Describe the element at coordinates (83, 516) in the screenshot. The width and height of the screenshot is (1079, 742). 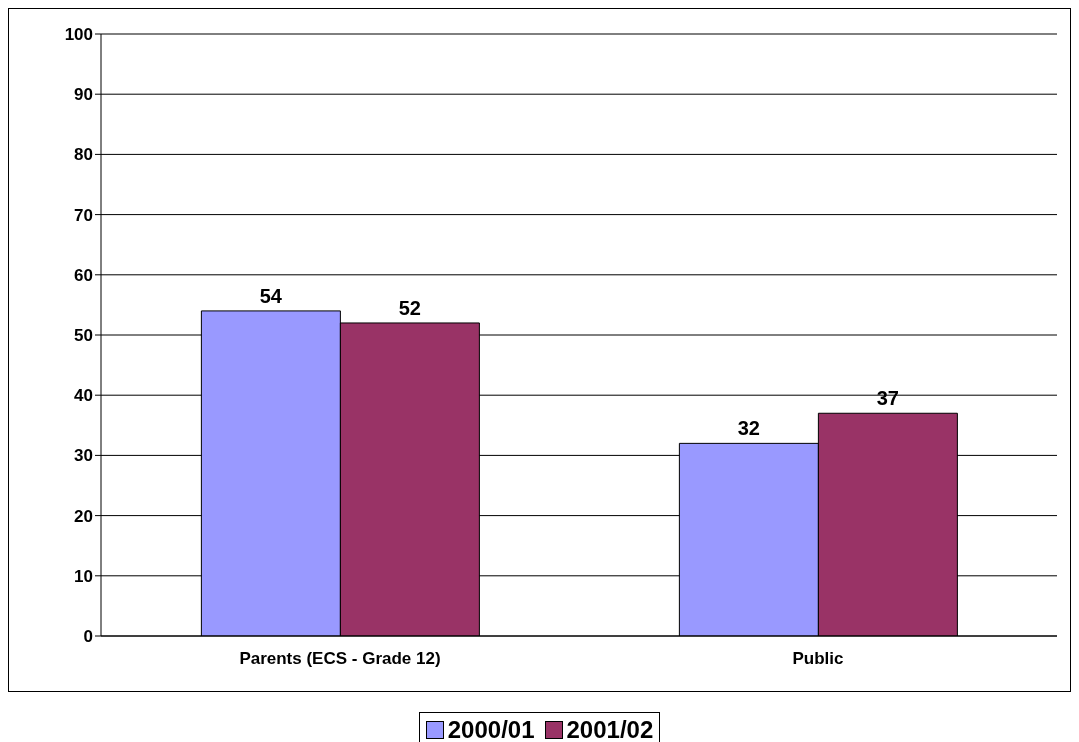
I see `y-tick-label: 20` at that location.